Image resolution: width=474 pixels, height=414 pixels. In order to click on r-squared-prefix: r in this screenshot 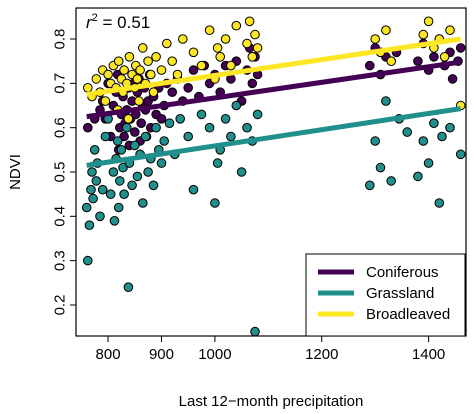, I will do `click(89, 22)`.